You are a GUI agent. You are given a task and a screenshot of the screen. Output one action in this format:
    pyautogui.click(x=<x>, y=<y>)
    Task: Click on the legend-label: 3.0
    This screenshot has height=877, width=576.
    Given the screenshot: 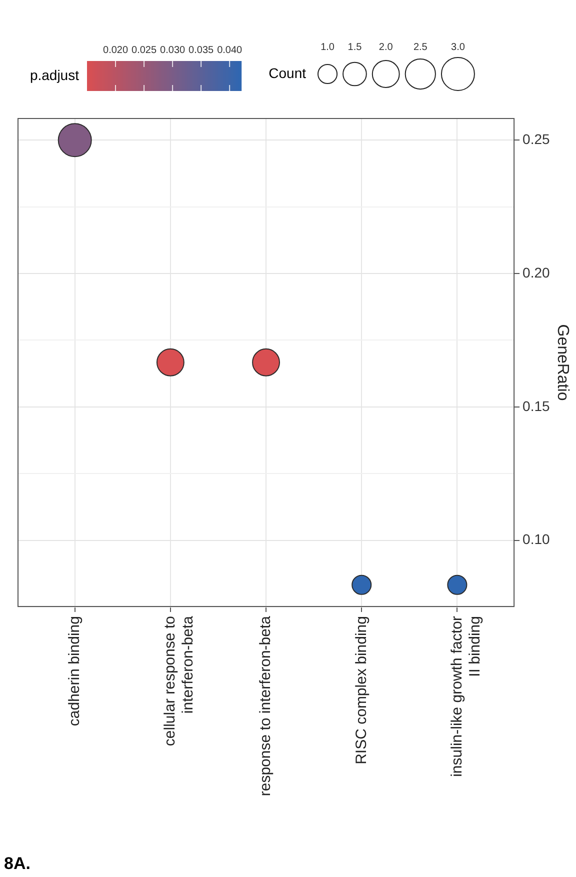 What is the action you would take?
    pyautogui.click(x=458, y=47)
    